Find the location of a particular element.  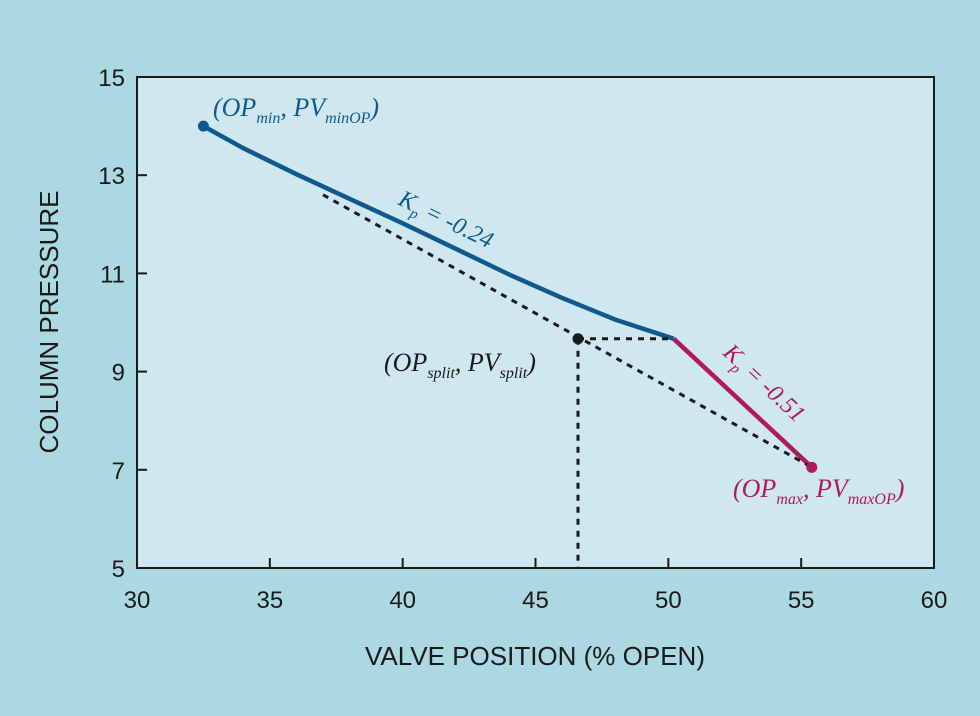

x-tick-label: 60 is located at coordinates (934, 600).